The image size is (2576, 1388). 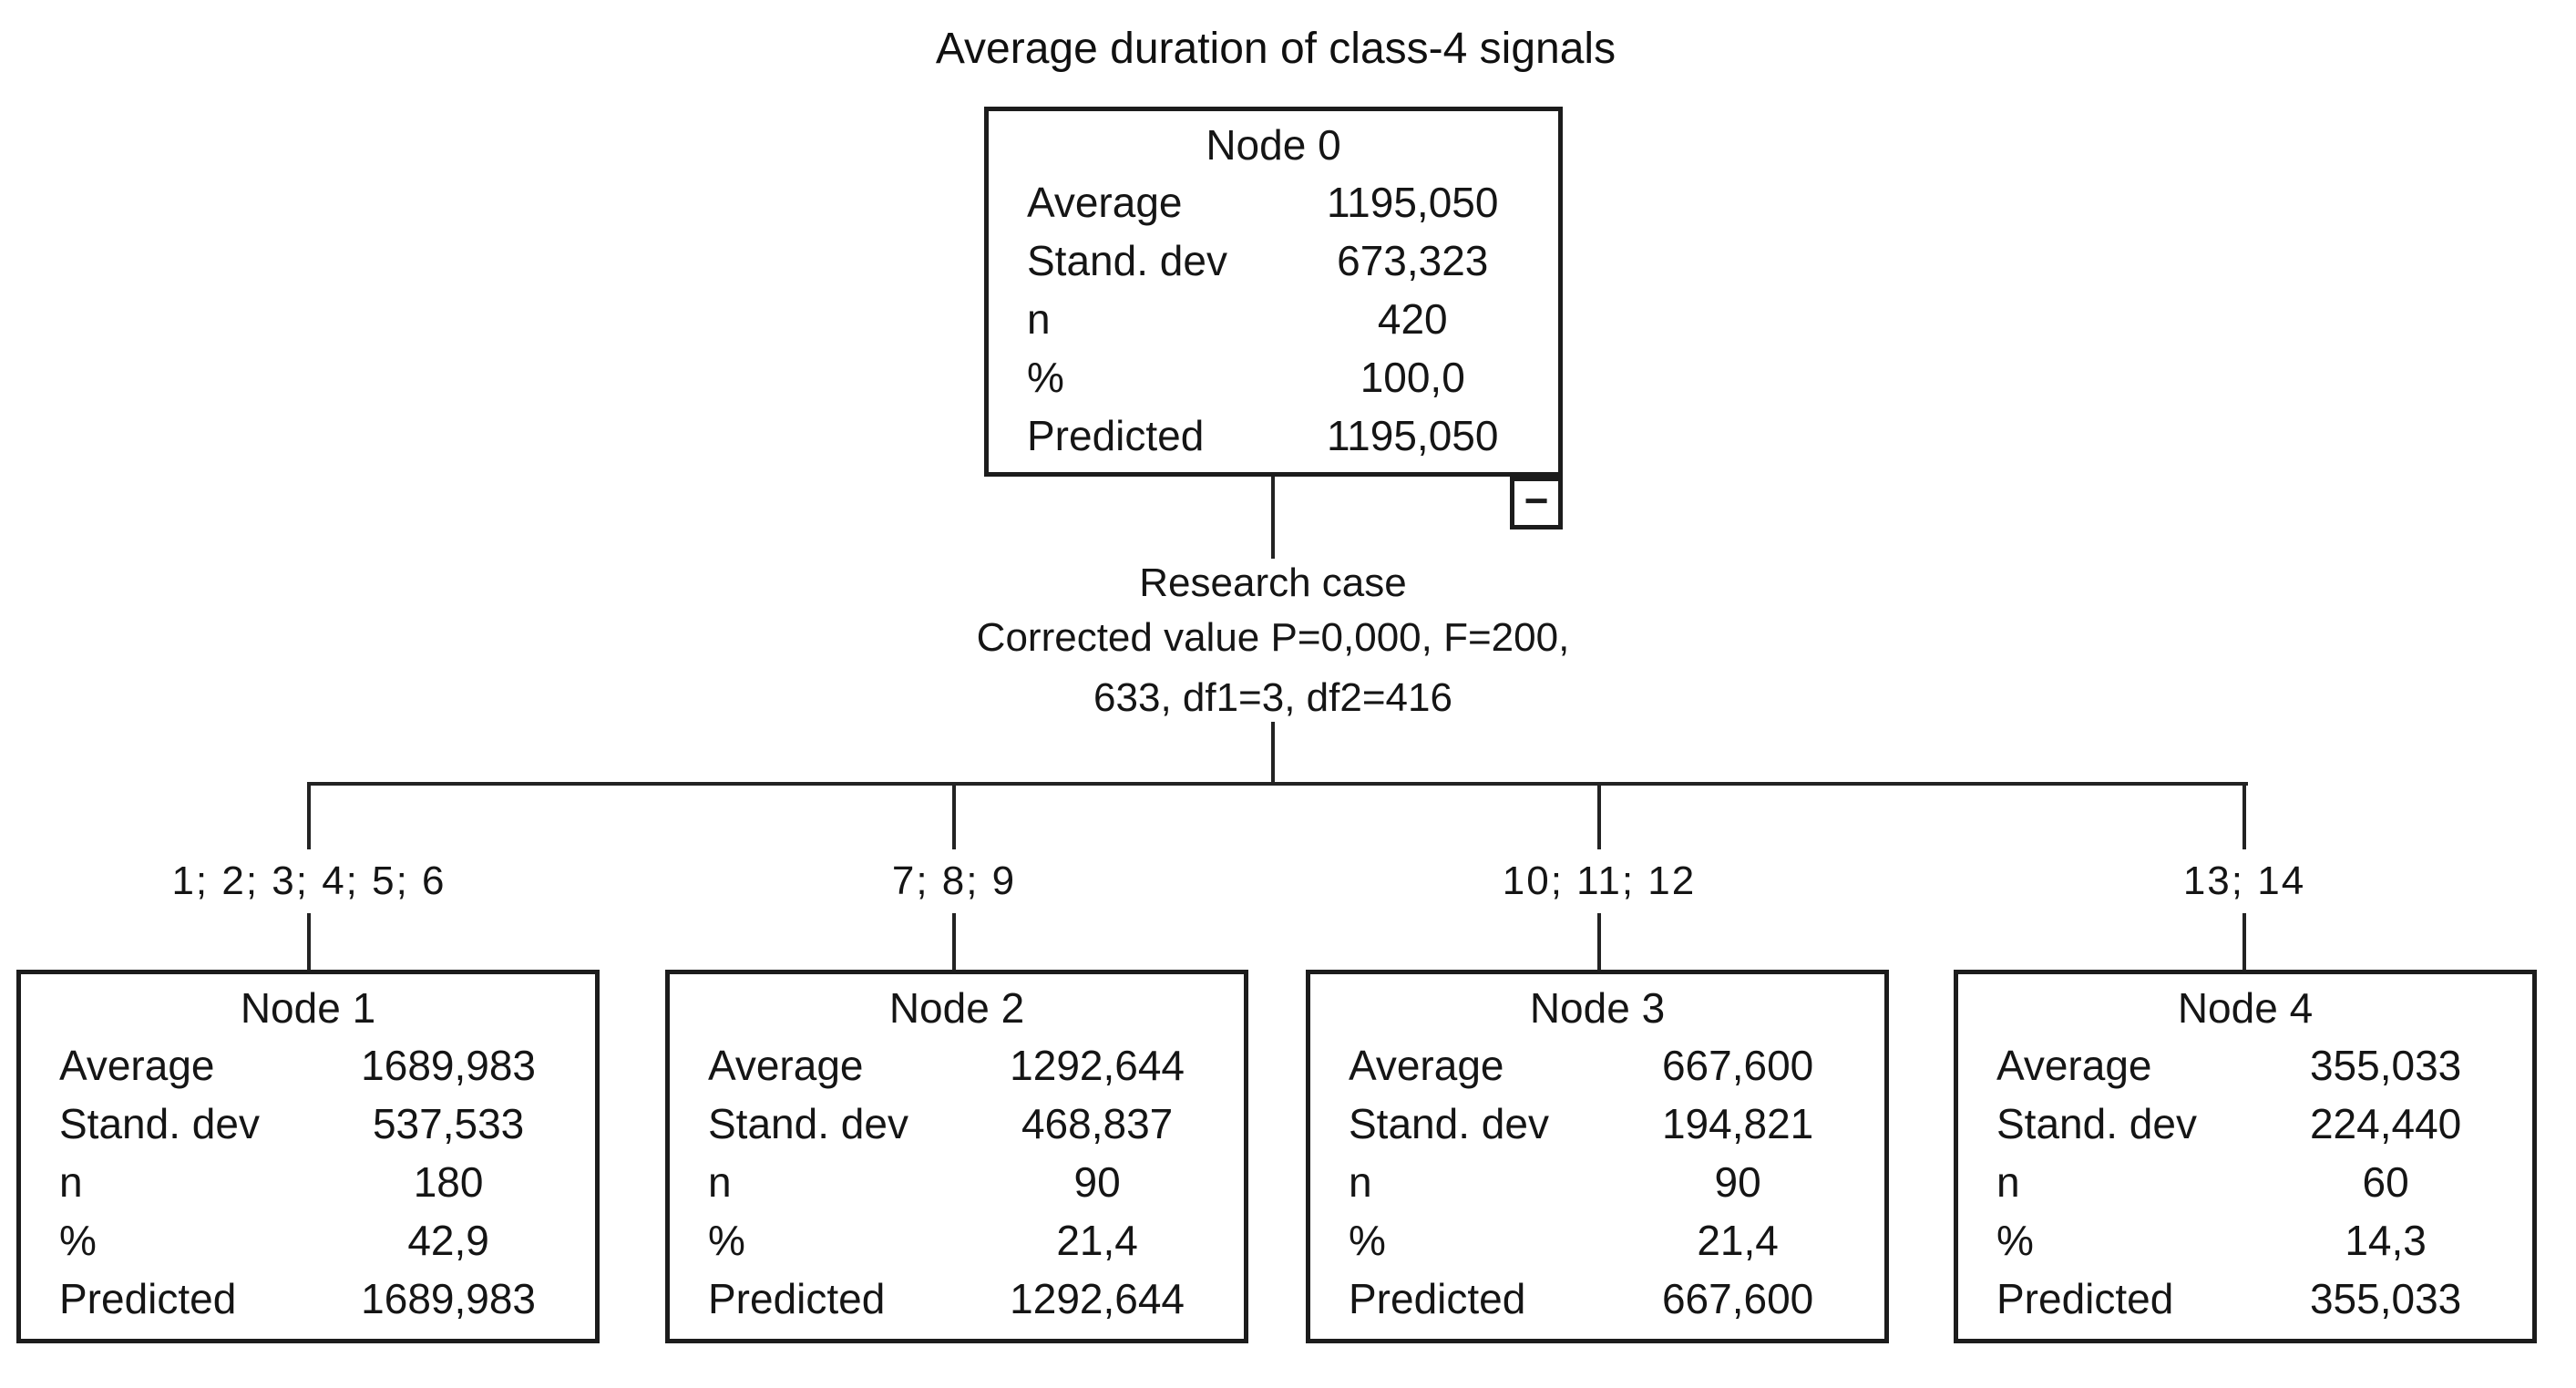 What do you see at coordinates (1600, 881) in the screenshot?
I see `branch-3-label: 10; 11; 12` at bounding box center [1600, 881].